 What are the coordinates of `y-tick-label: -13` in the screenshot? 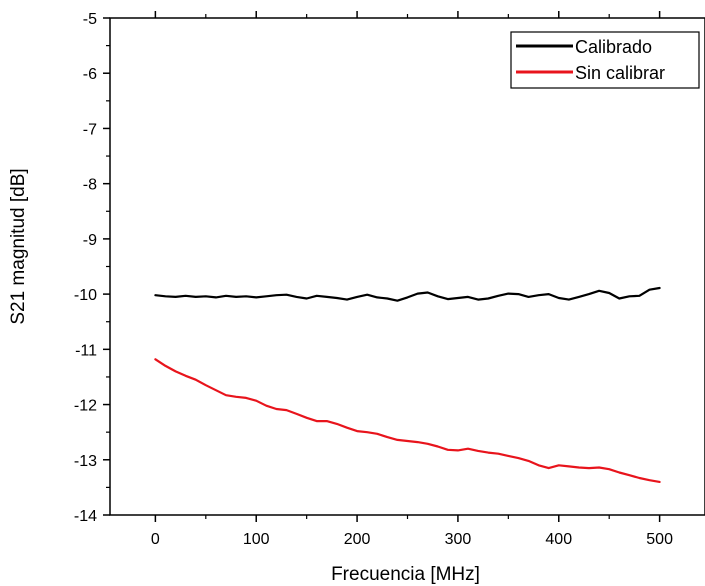 It's located at (85, 461).